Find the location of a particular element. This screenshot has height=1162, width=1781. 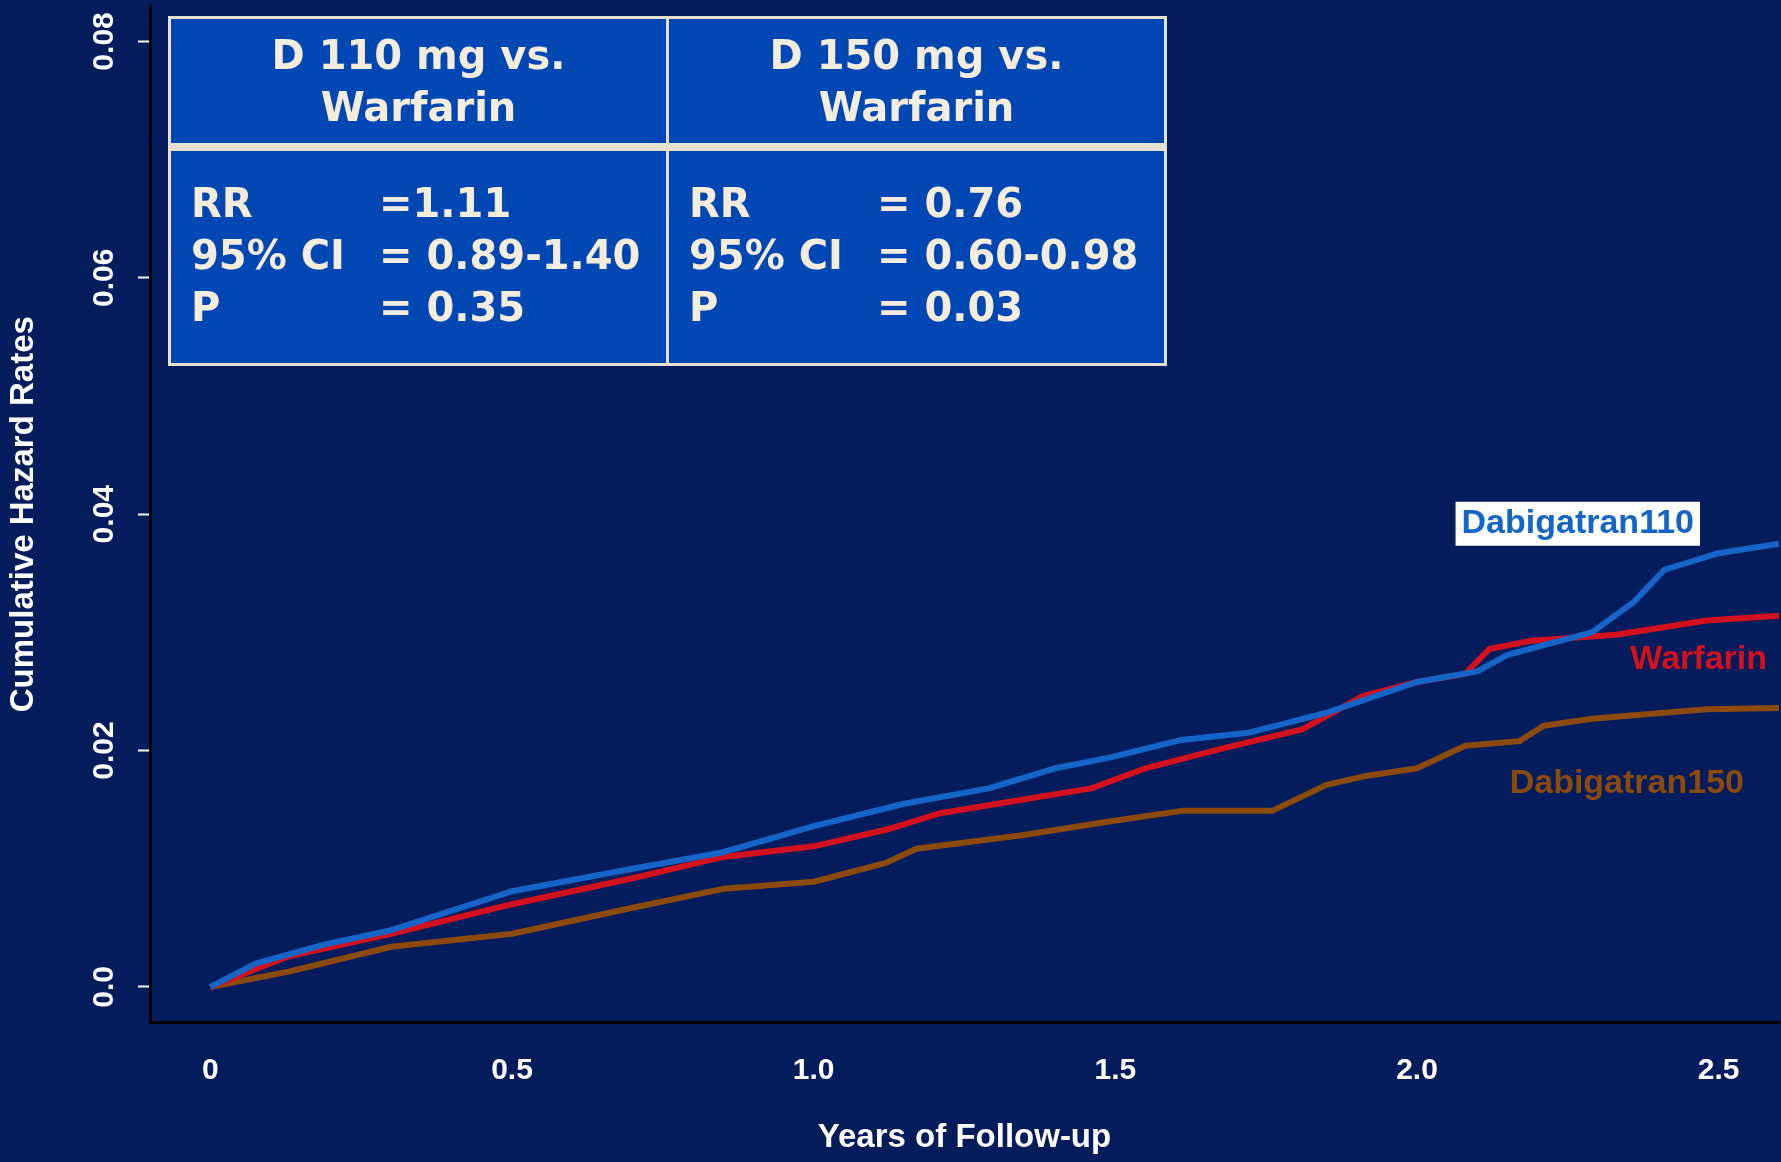

annotation: 95% CI = 0.89-1.40 is located at coordinates (416, 255).